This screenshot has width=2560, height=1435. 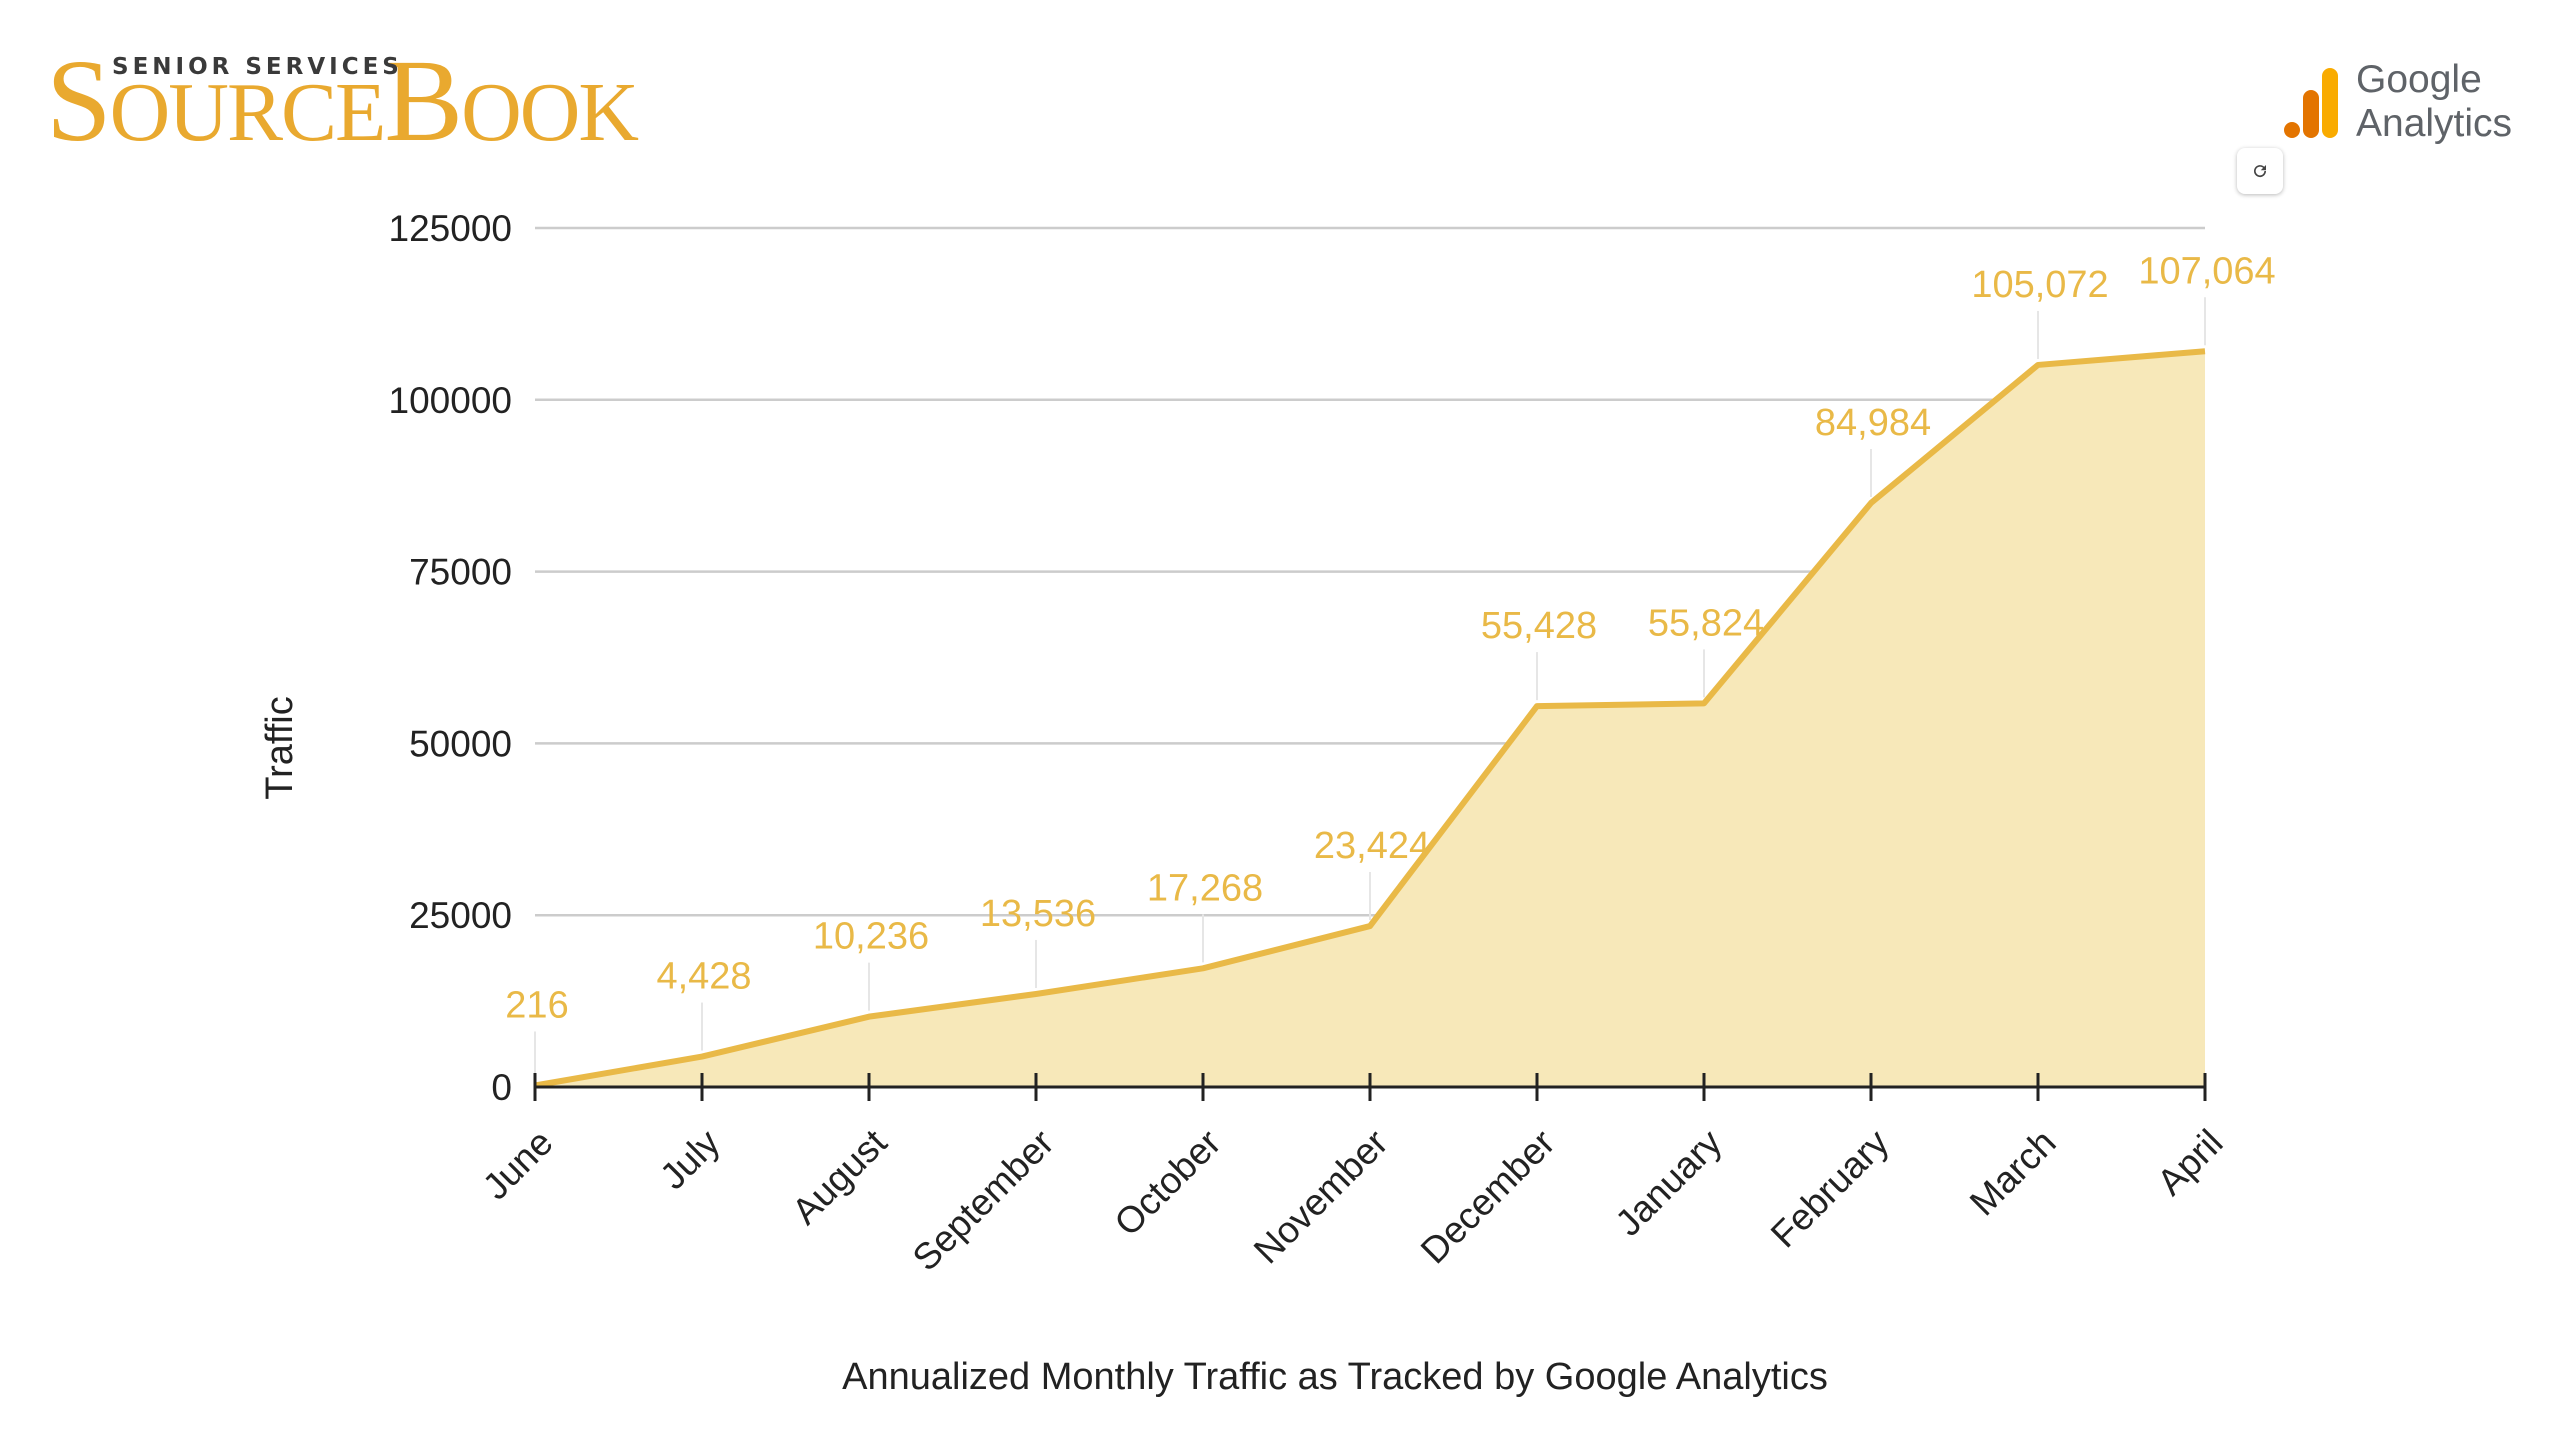 I want to click on x-tick-label: February, so click(x=1830, y=1188).